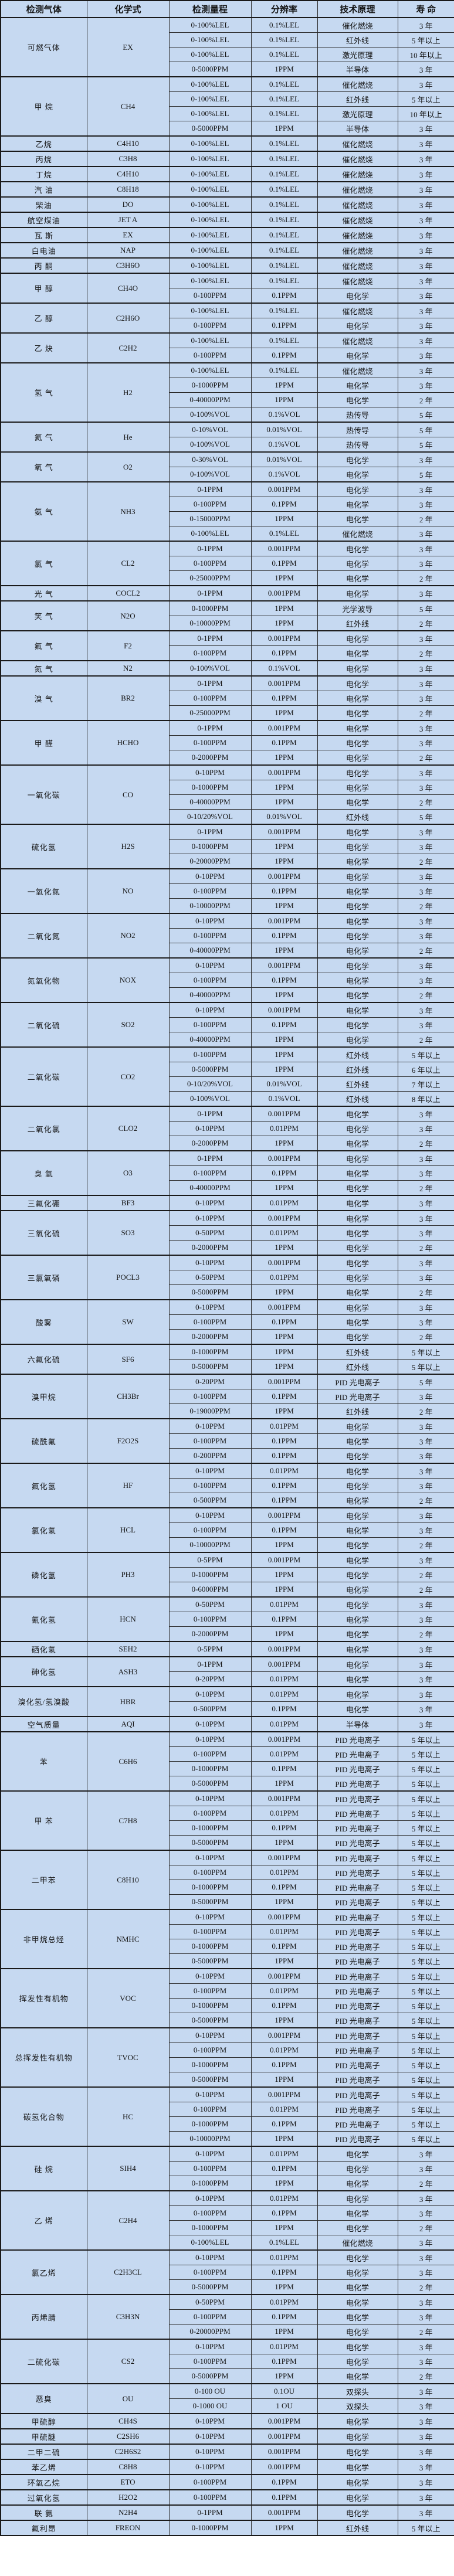 The height and width of the screenshot is (2576, 454). I want to click on table-row: 0-2000PPM 1PPM 电化学 2 年, so click(227, 1634).